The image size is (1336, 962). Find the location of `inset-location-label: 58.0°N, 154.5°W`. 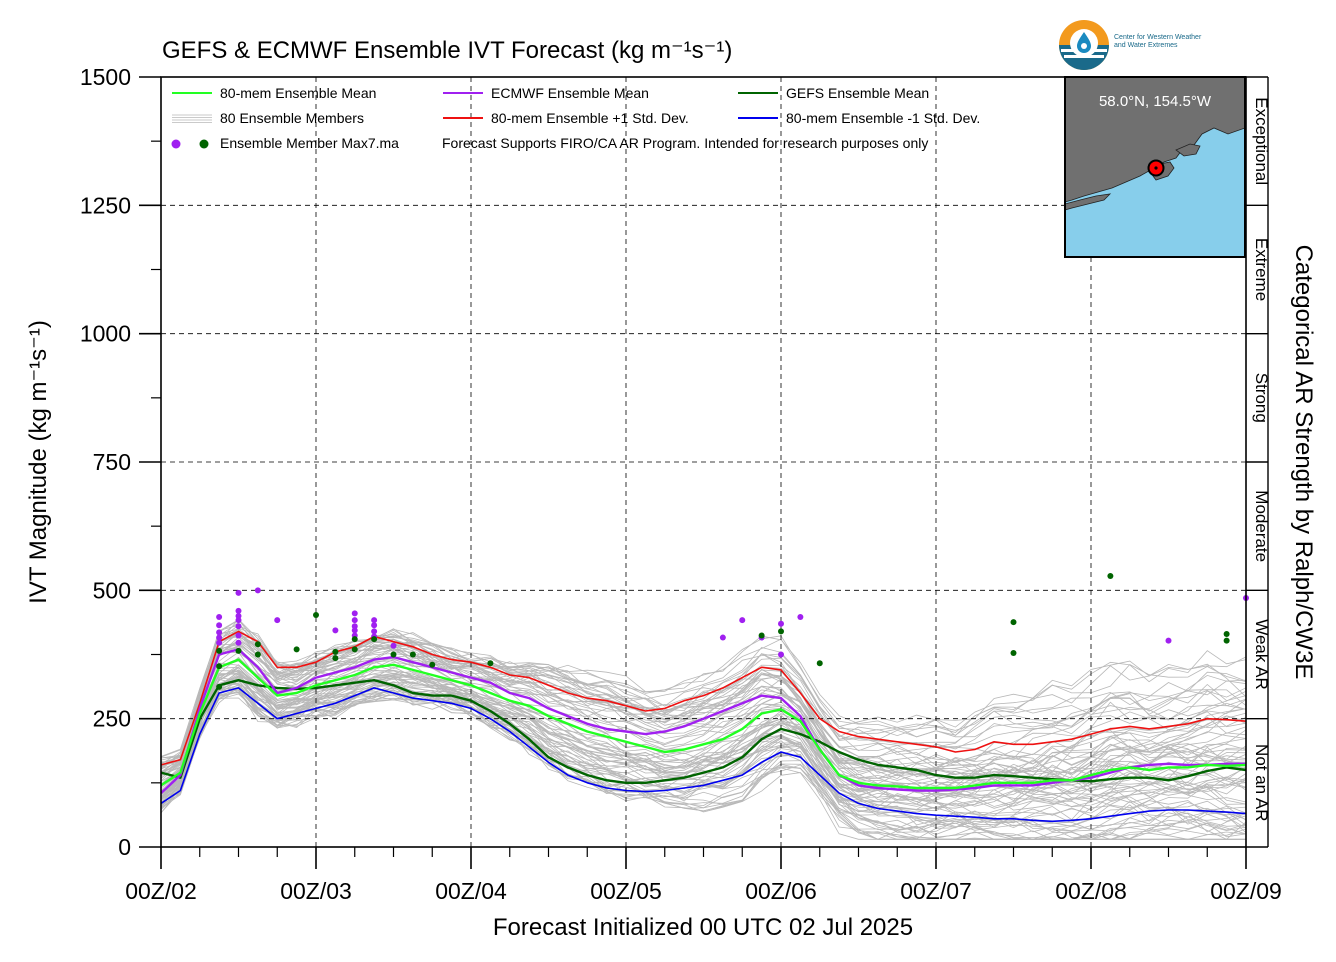

inset-location-label: 58.0°N, 154.5°W is located at coordinates (1155, 101).